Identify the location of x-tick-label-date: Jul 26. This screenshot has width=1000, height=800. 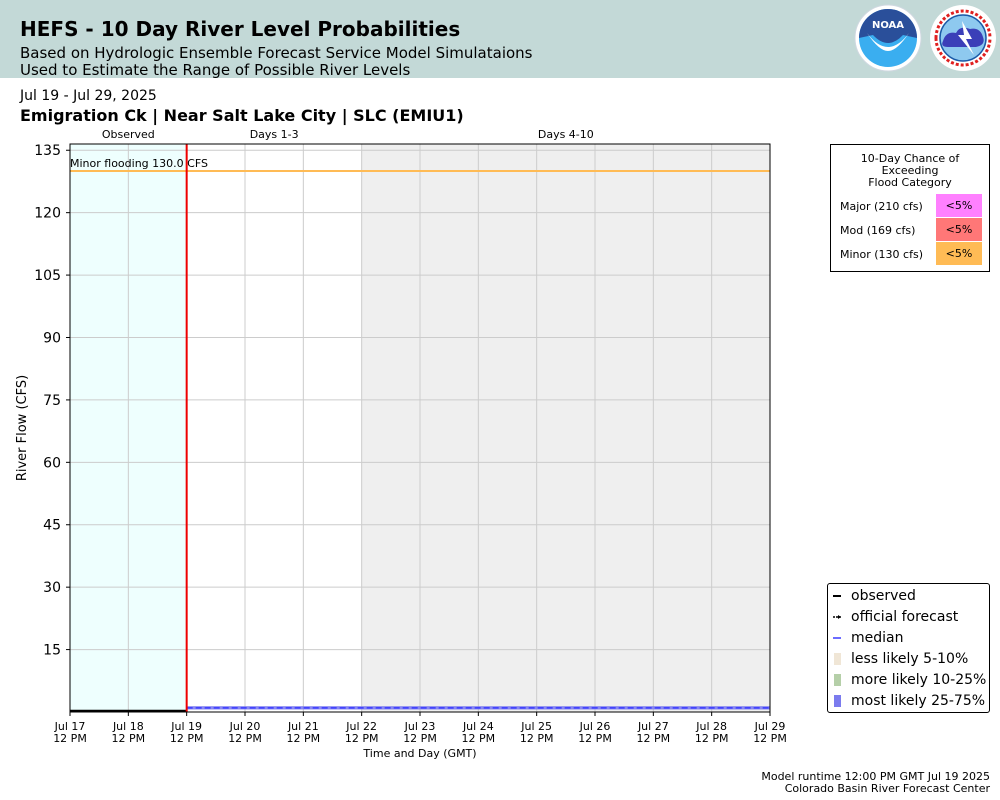
(595, 726).